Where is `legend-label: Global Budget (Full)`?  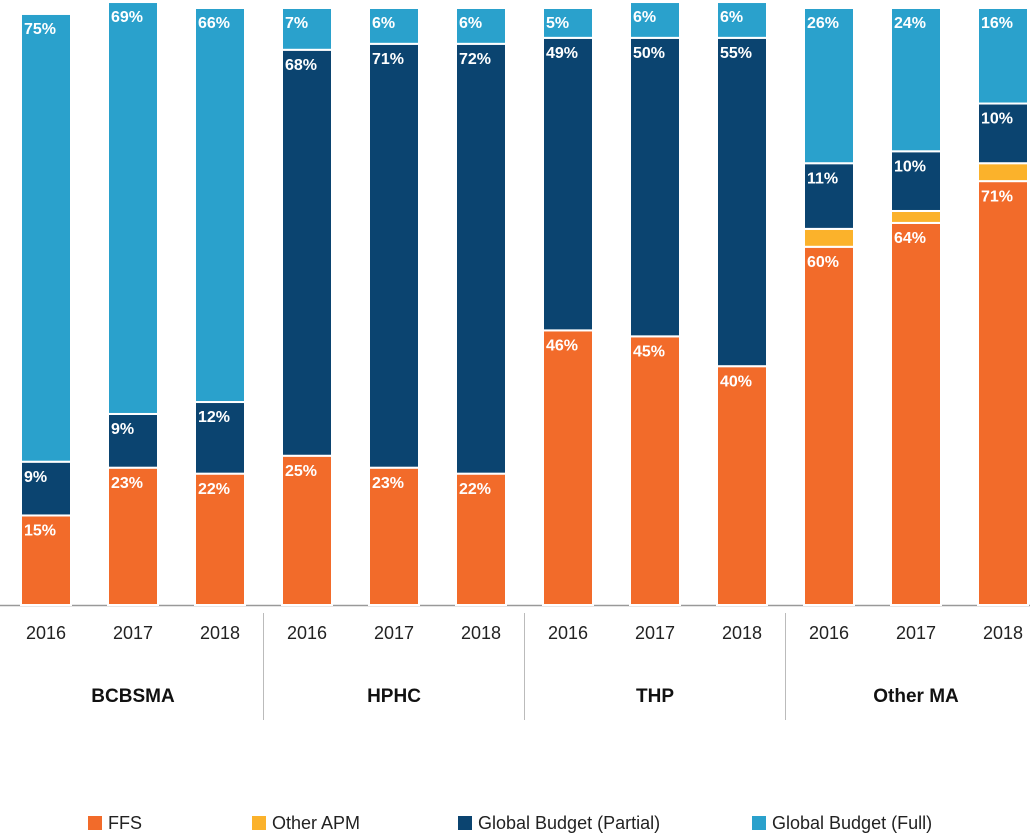
legend-label: Global Budget (Full) is located at coordinates (852, 823).